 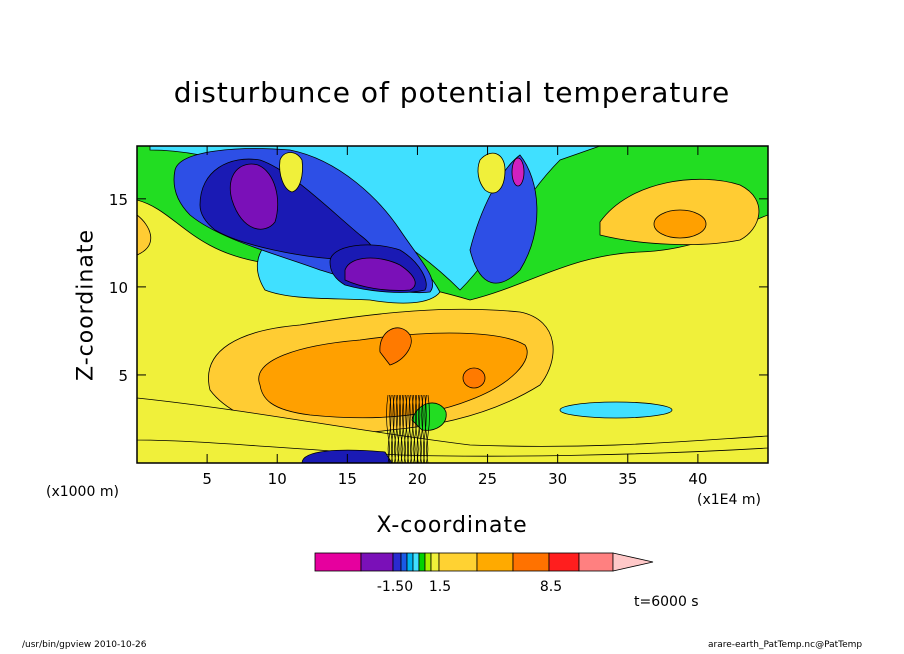 I want to click on x-tick-label: 30, so click(x=557, y=479).